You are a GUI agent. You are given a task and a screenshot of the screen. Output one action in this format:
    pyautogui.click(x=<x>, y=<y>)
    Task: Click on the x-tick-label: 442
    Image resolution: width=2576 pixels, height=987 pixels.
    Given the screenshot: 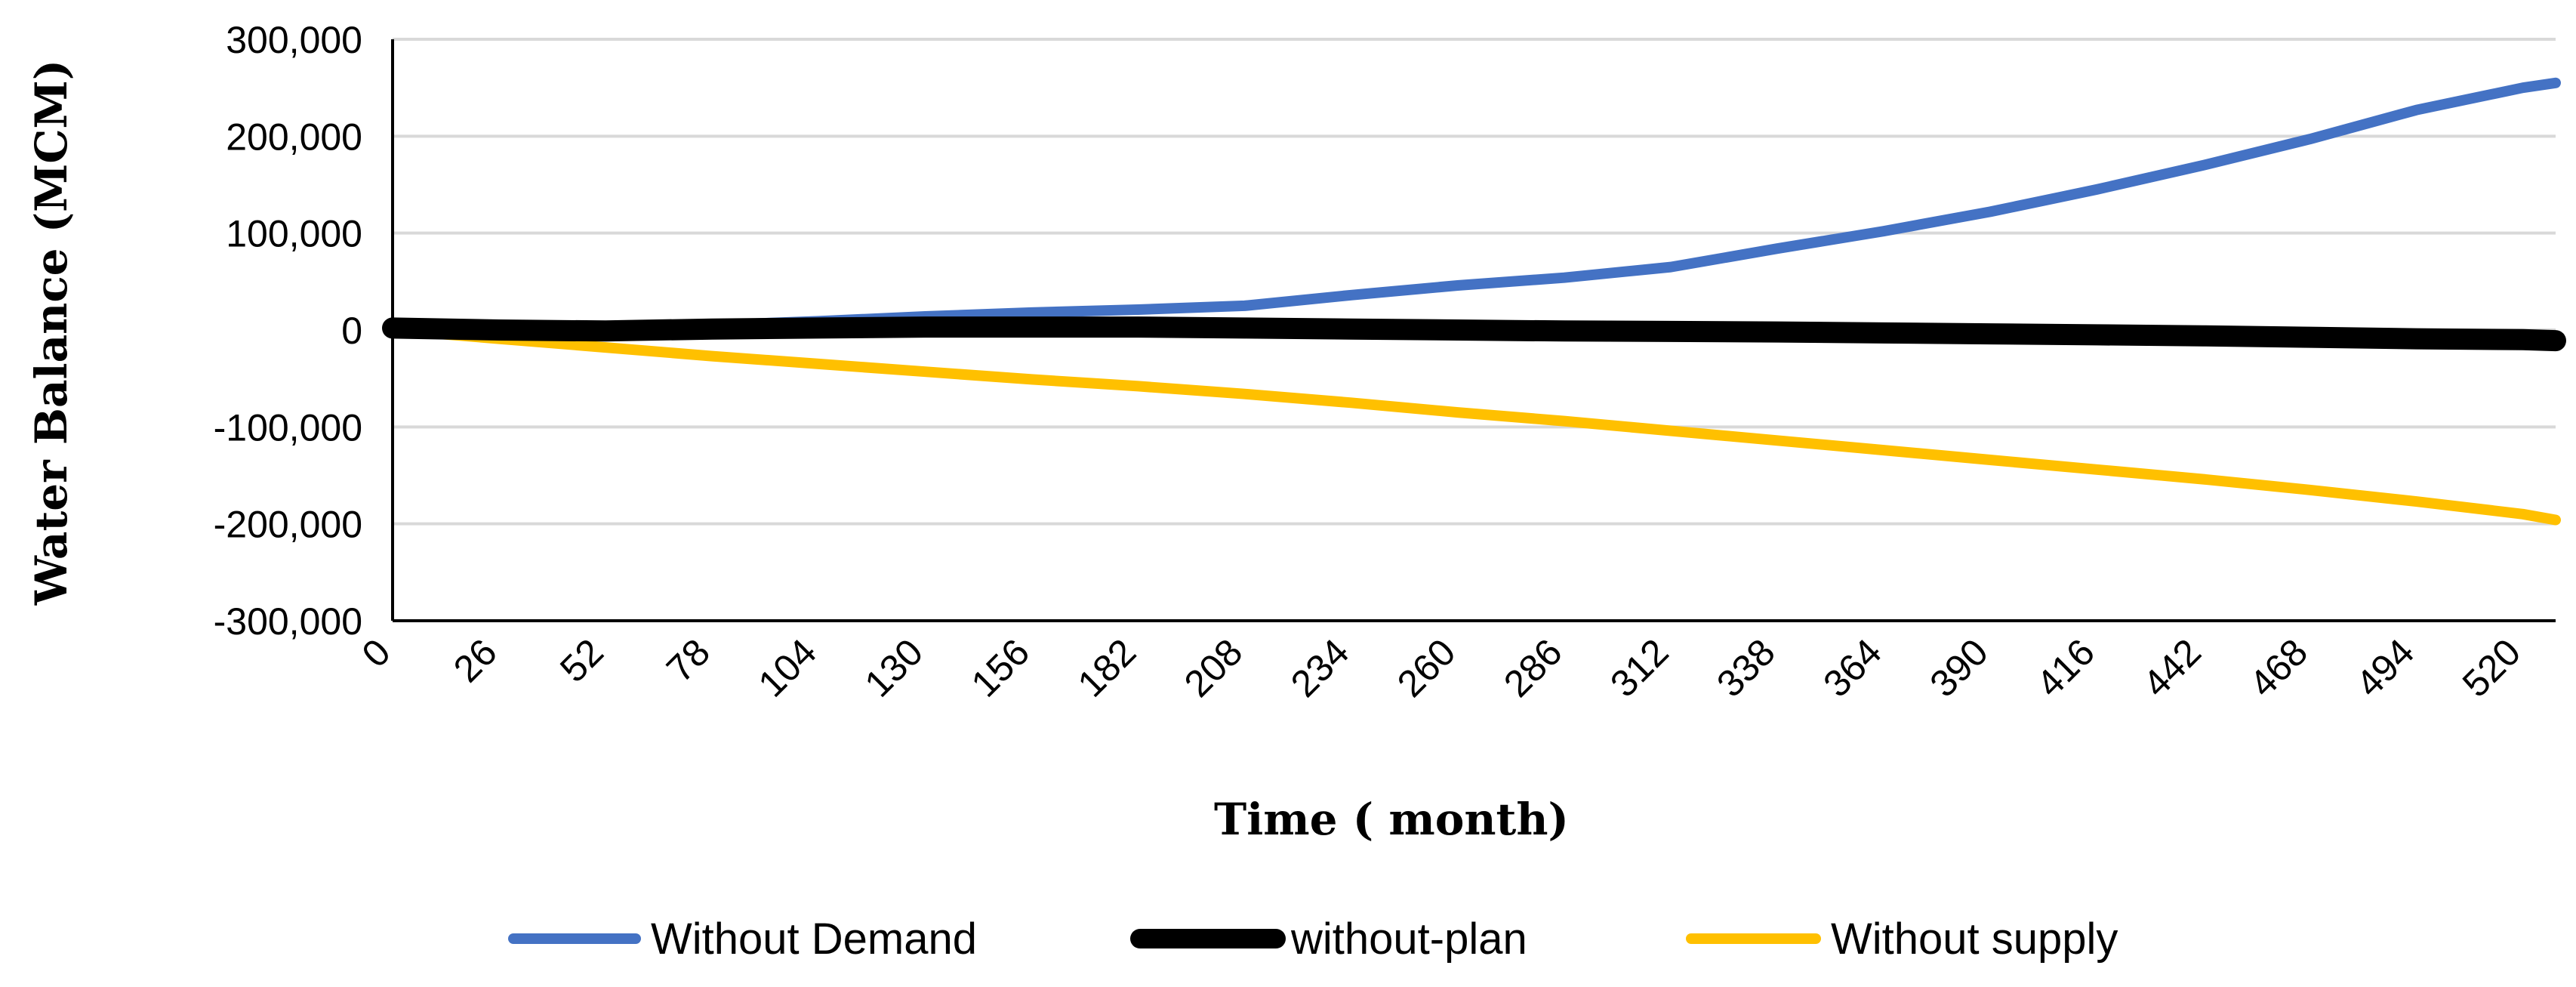 What is the action you would take?
    pyautogui.click(x=2172, y=668)
    